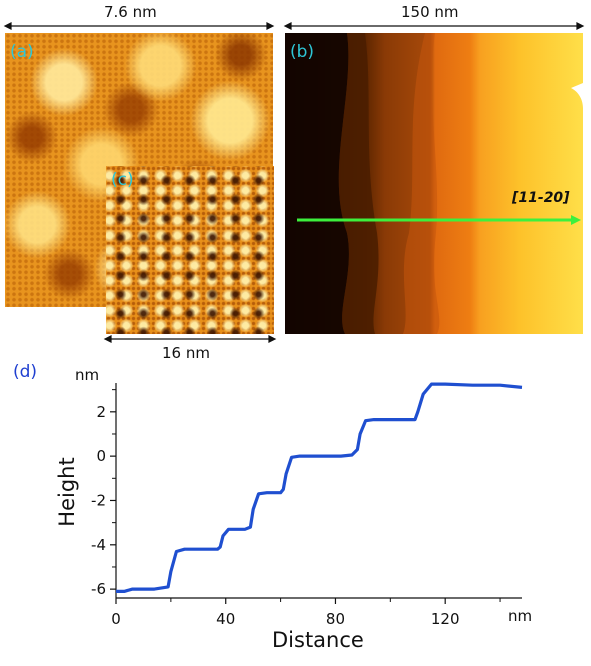 Image resolution: width=591 pixels, height=666 pixels. What do you see at coordinates (101, 456) in the screenshot?
I see `y-tick-label: 0` at bounding box center [101, 456].